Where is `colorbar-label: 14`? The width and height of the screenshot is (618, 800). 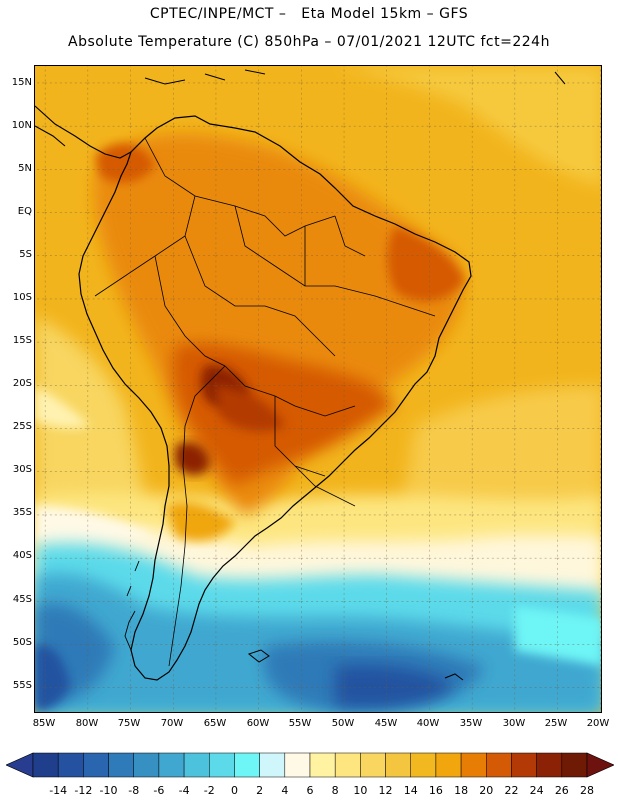
colorbar-label: 14 is located at coordinates (410, 790).